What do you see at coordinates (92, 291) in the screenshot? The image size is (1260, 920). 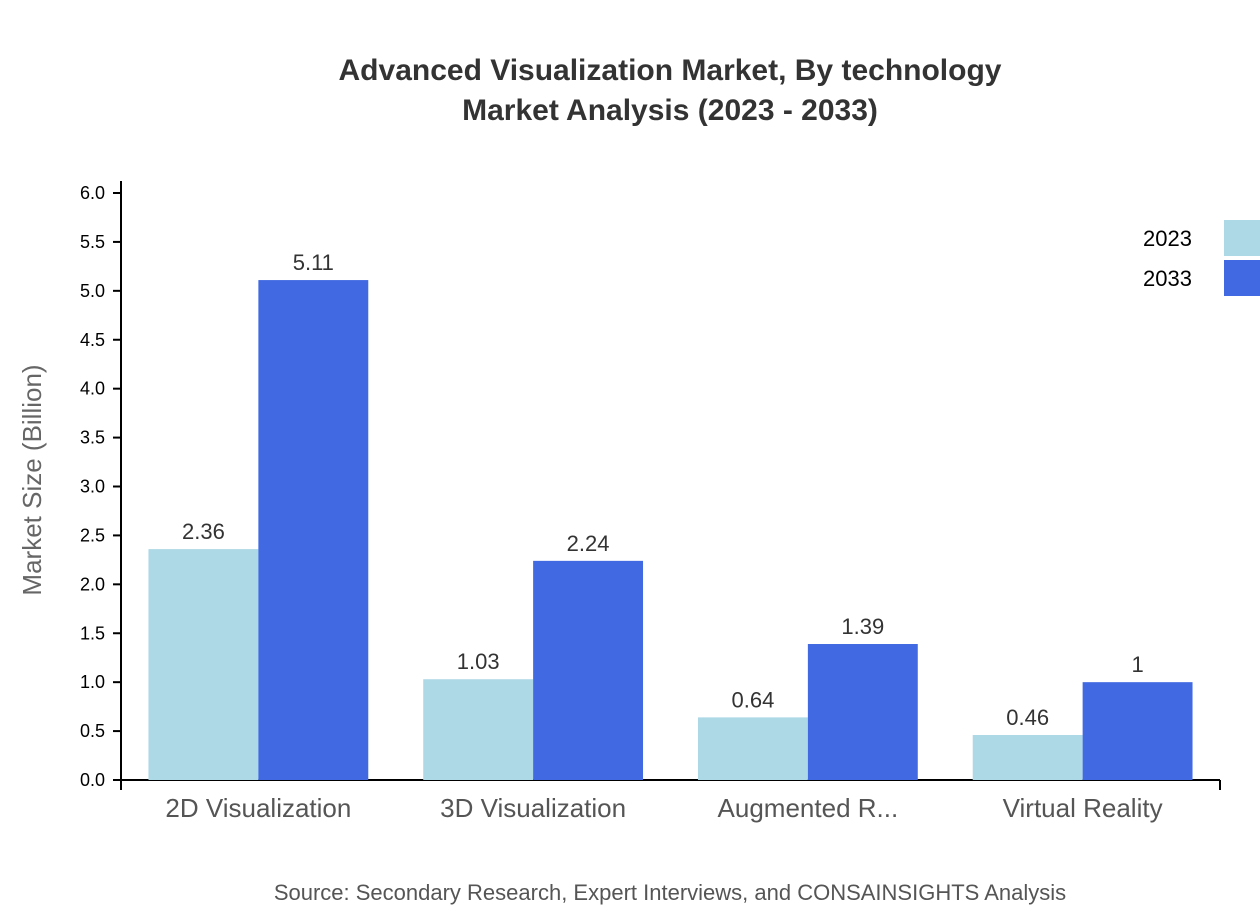 I see `y-tick-label: 5.0` at bounding box center [92, 291].